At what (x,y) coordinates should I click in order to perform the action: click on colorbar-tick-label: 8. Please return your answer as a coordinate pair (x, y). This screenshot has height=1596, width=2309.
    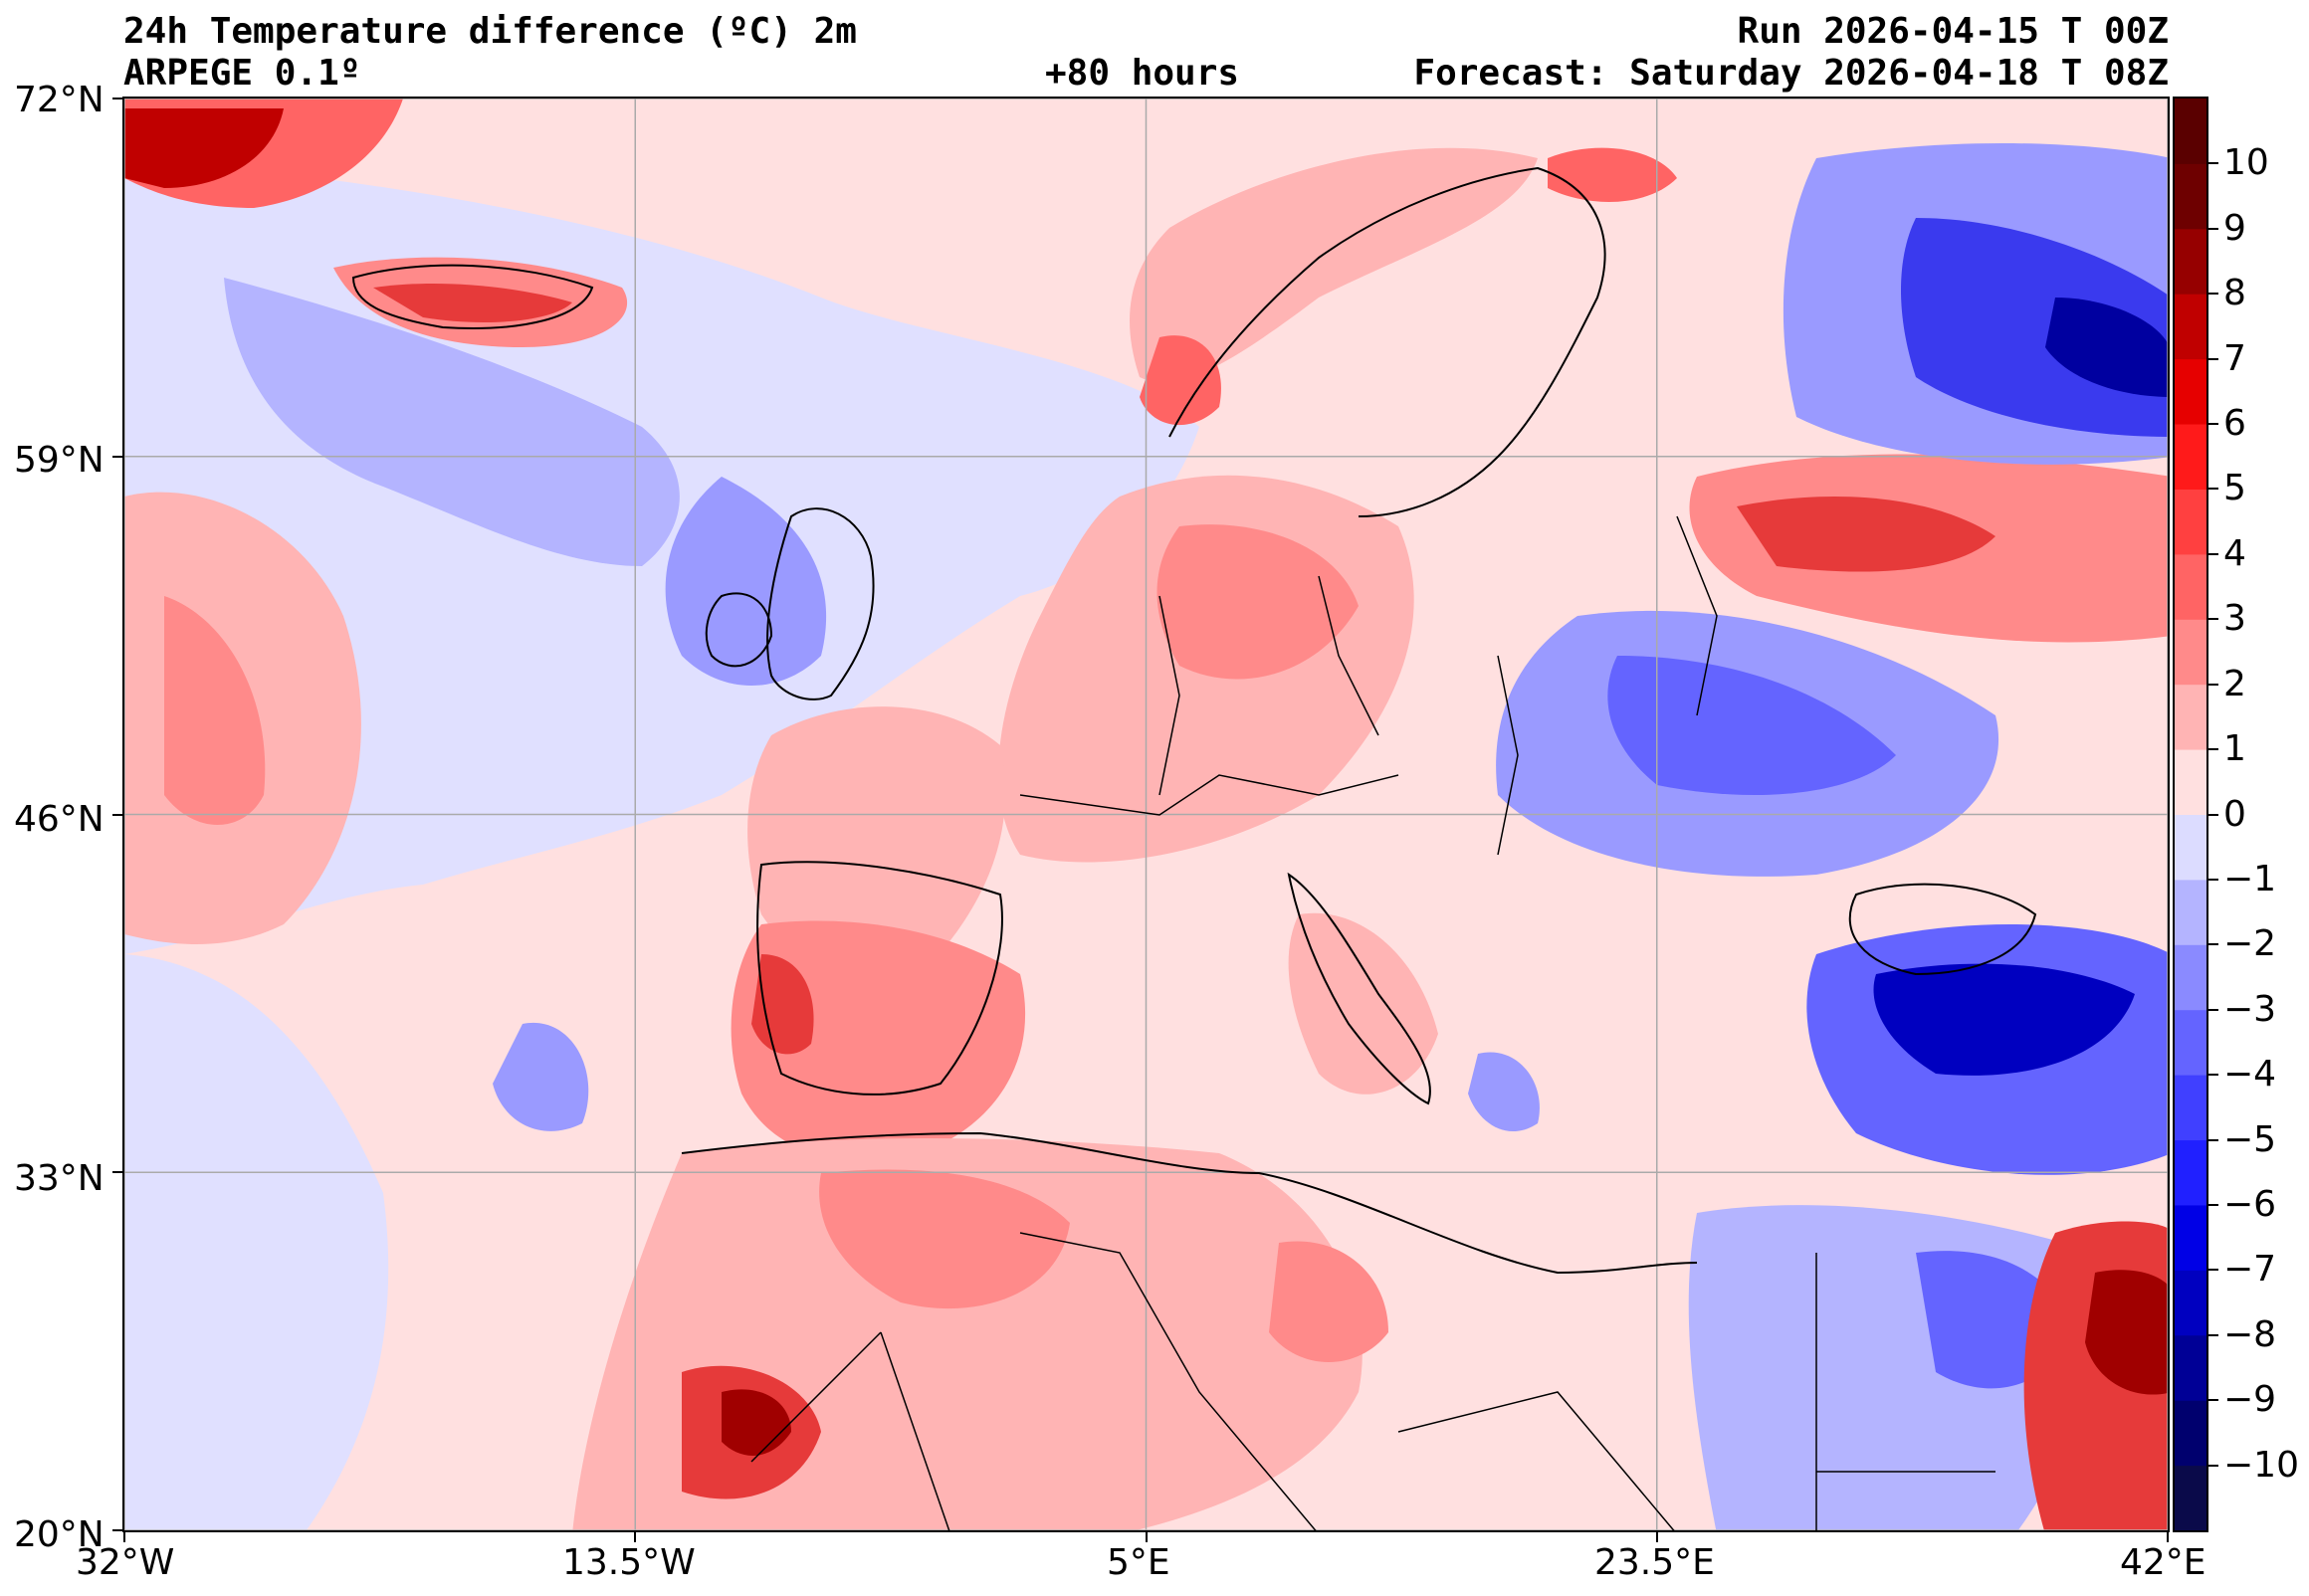
    Looking at the image, I should click on (2234, 293).